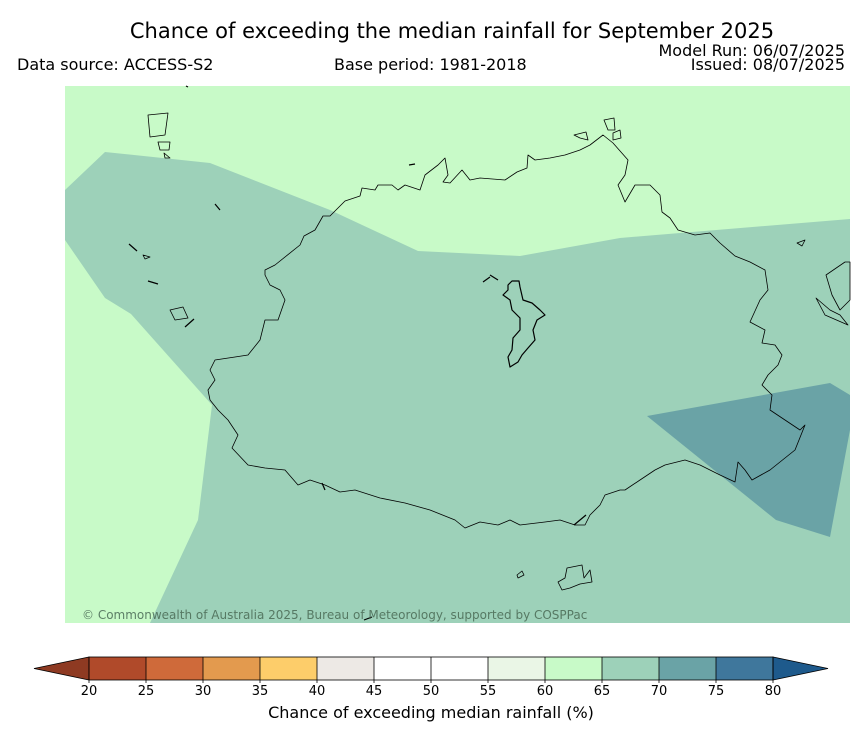  What do you see at coordinates (260, 691) in the screenshot?
I see `colorbar-tick-label: 35` at bounding box center [260, 691].